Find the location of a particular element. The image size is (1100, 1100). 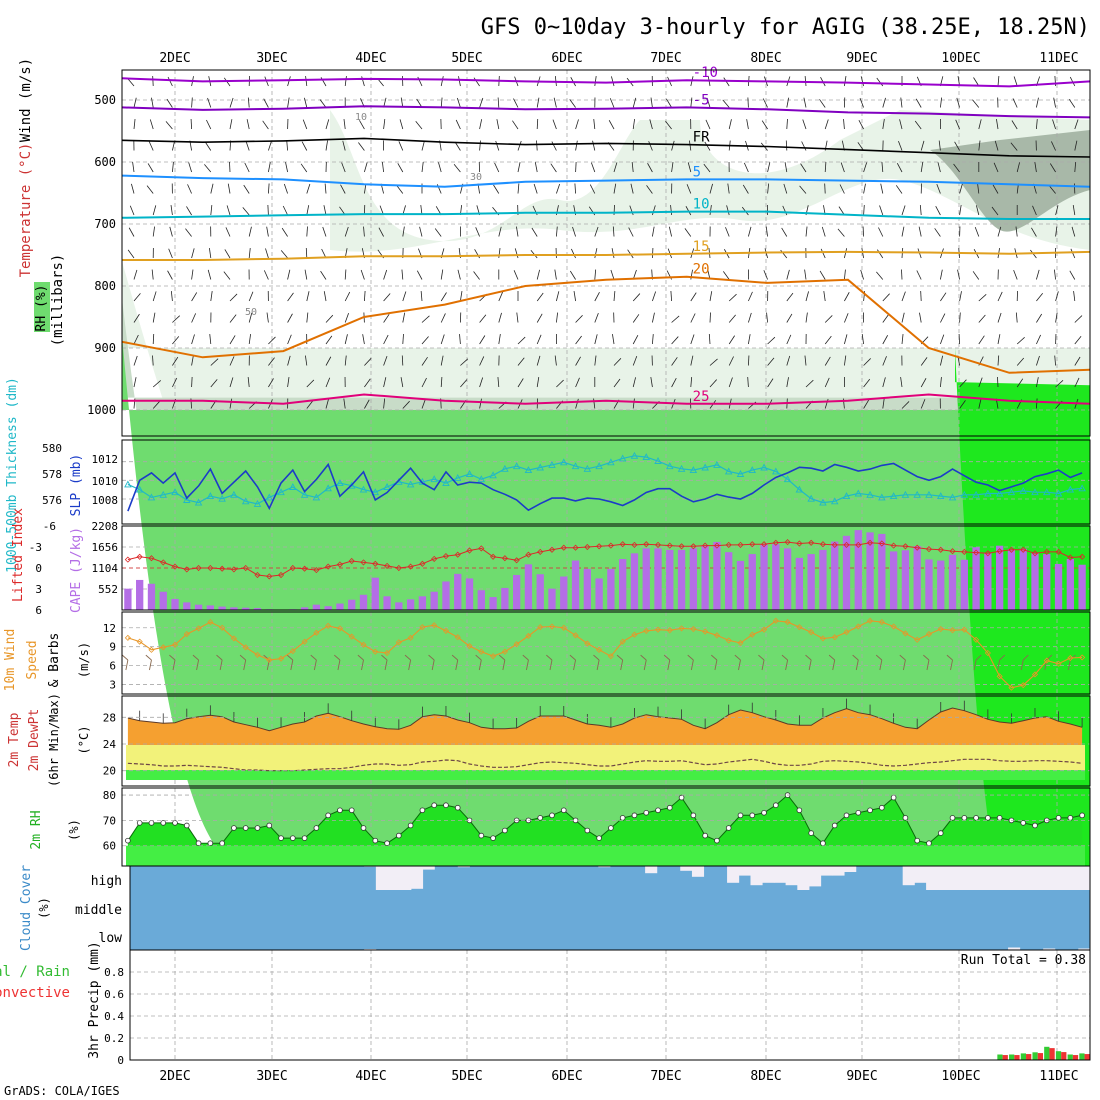

slp-panel-frame is located at coordinates (606, 482).